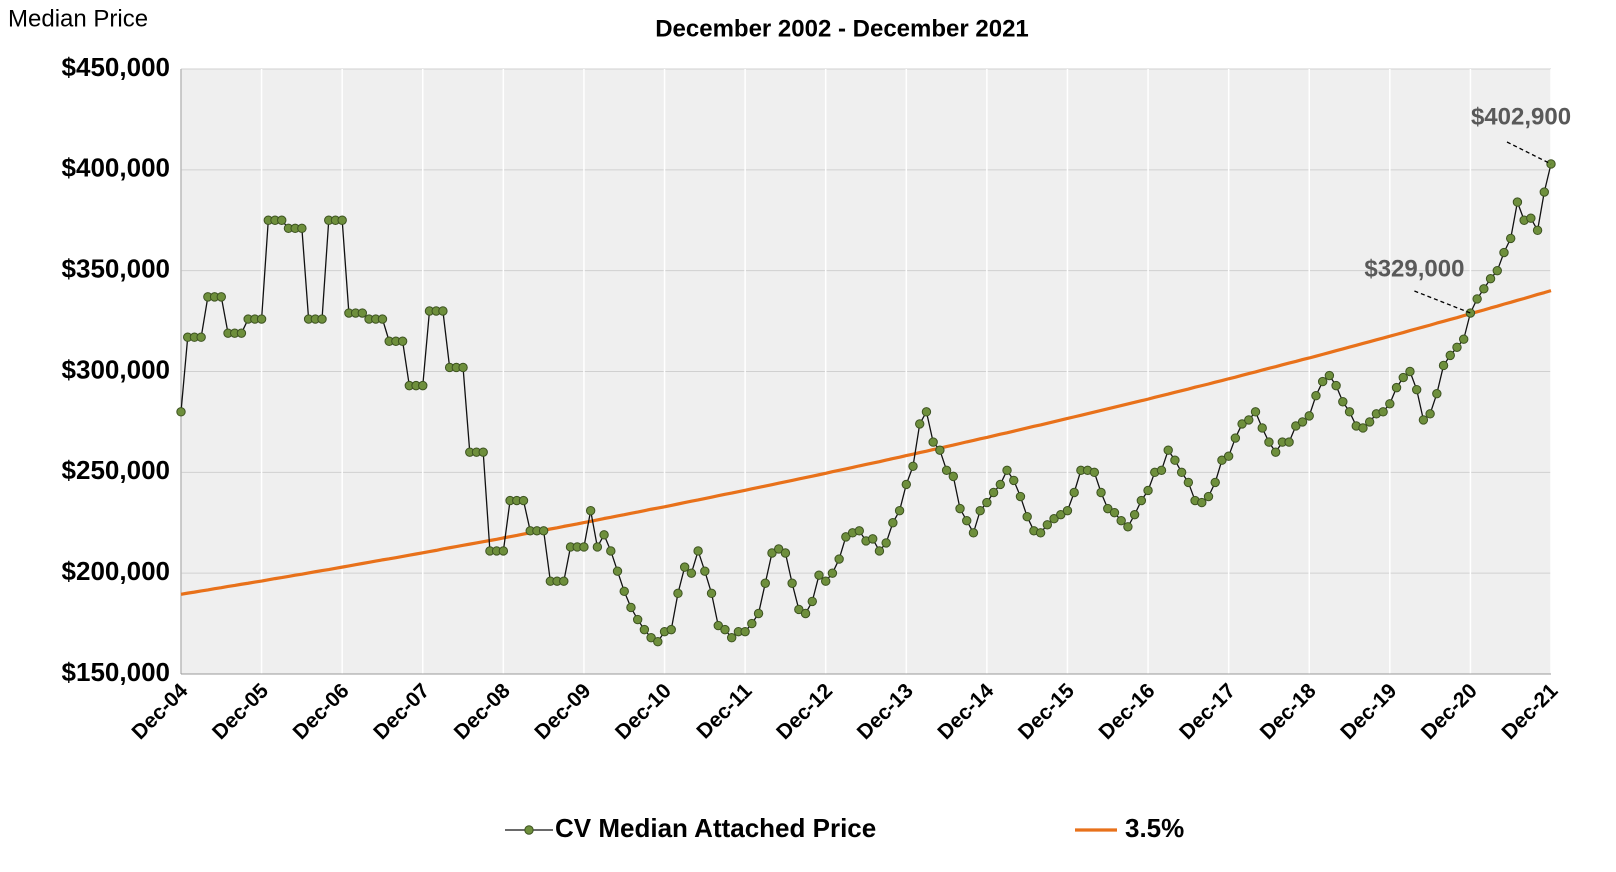  Describe the element at coordinates (1154, 828) in the screenshot. I see `legend-label: 3.5%` at that location.